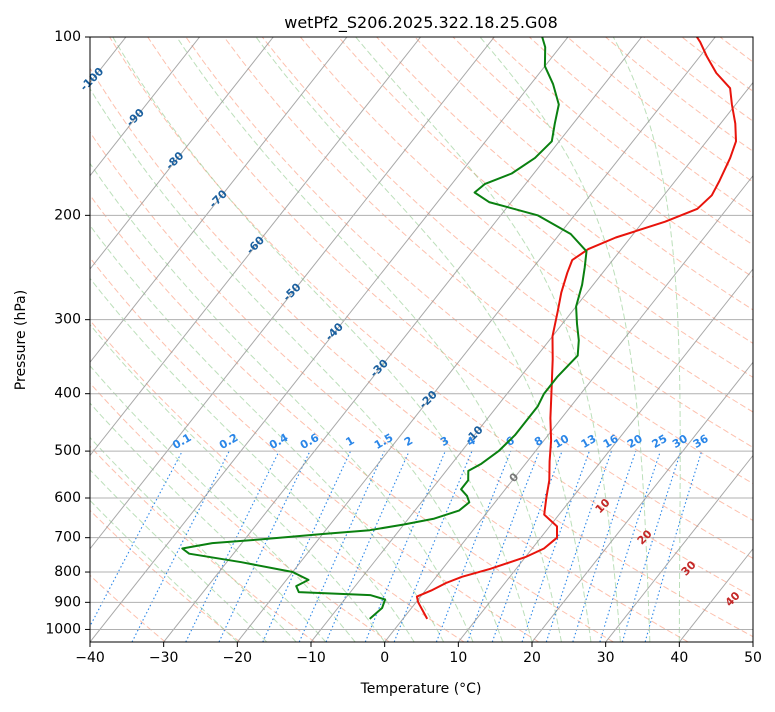 The height and width of the screenshot is (712, 775). What do you see at coordinates (63, 629) in the screenshot?
I see `y-tick-label: 1000` at bounding box center [63, 629].